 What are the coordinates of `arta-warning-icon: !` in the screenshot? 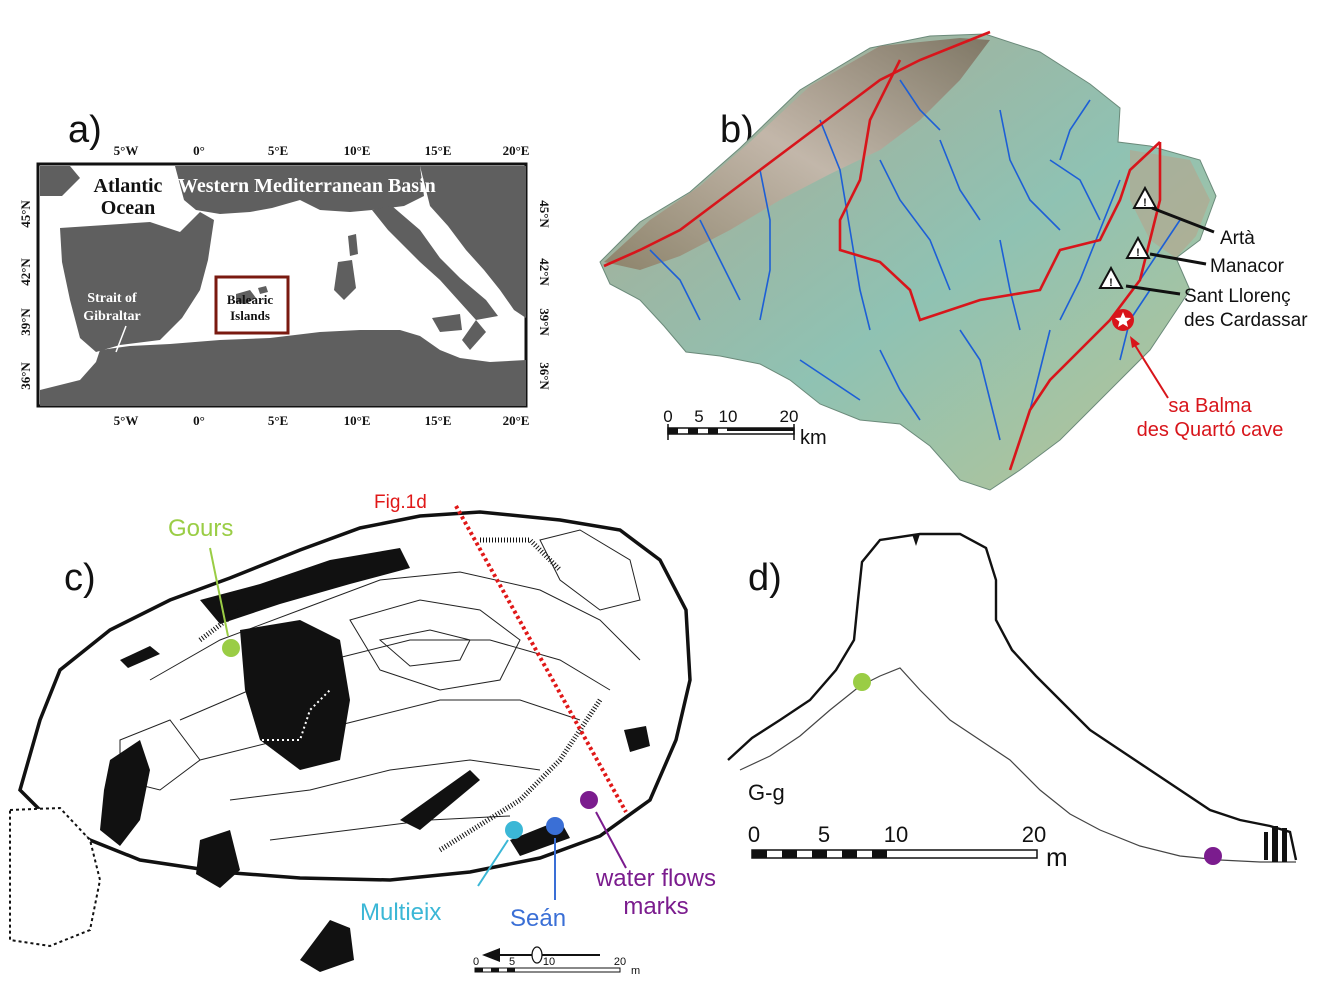 It's located at (1145, 197).